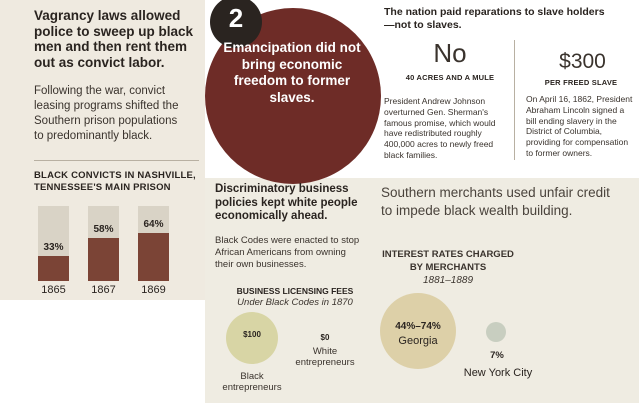 Image resolution: width=639 pixels, height=403 pixels. I want to click on georgia-label: Georgia, so click(418, 341).